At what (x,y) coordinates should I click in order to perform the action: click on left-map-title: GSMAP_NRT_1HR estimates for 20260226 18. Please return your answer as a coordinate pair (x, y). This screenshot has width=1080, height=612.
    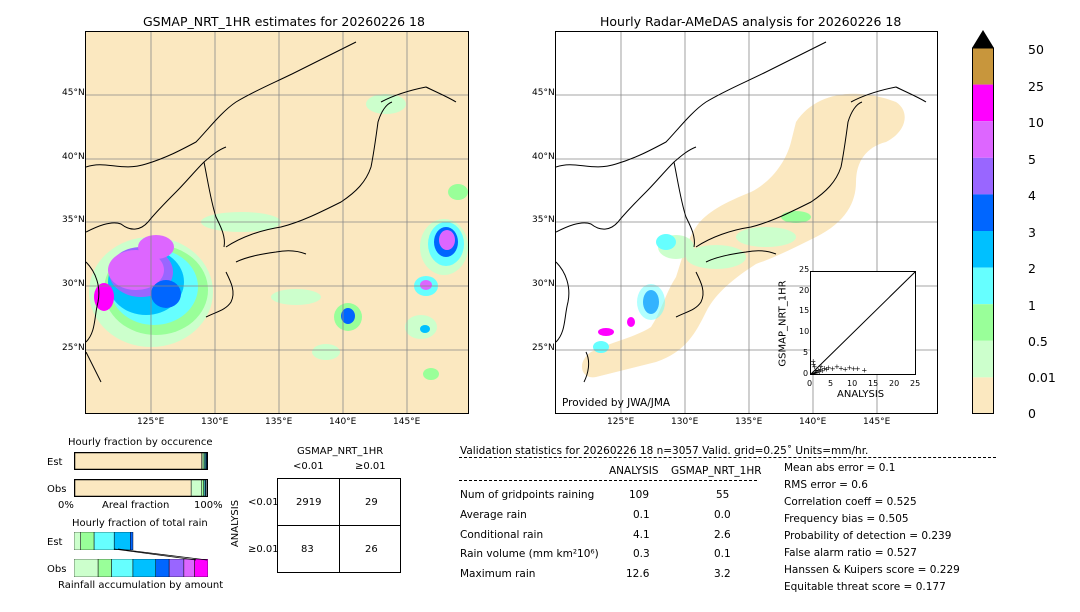
    Looking at the image, I should click on (284, 21).